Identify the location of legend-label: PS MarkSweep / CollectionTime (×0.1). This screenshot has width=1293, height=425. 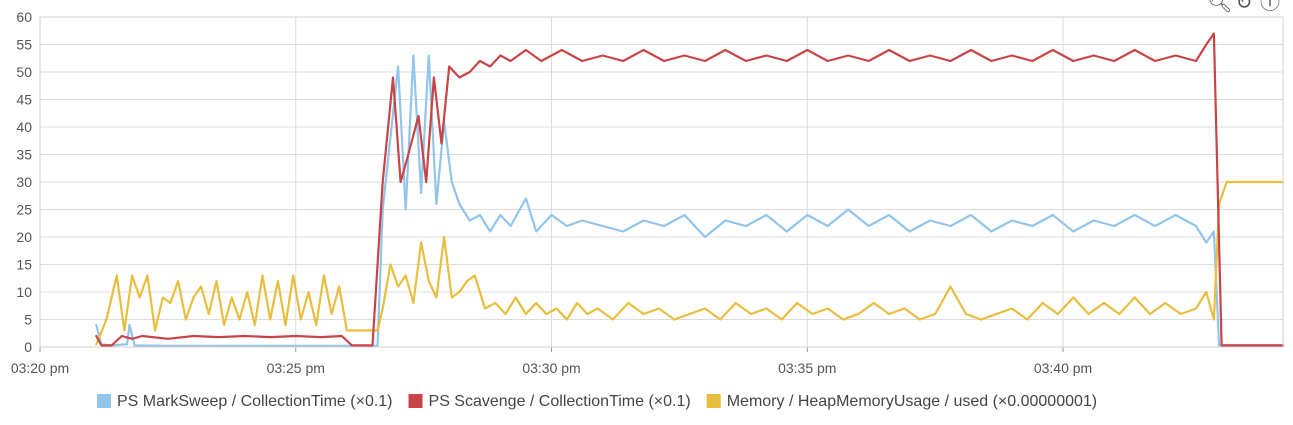
(255, 401).